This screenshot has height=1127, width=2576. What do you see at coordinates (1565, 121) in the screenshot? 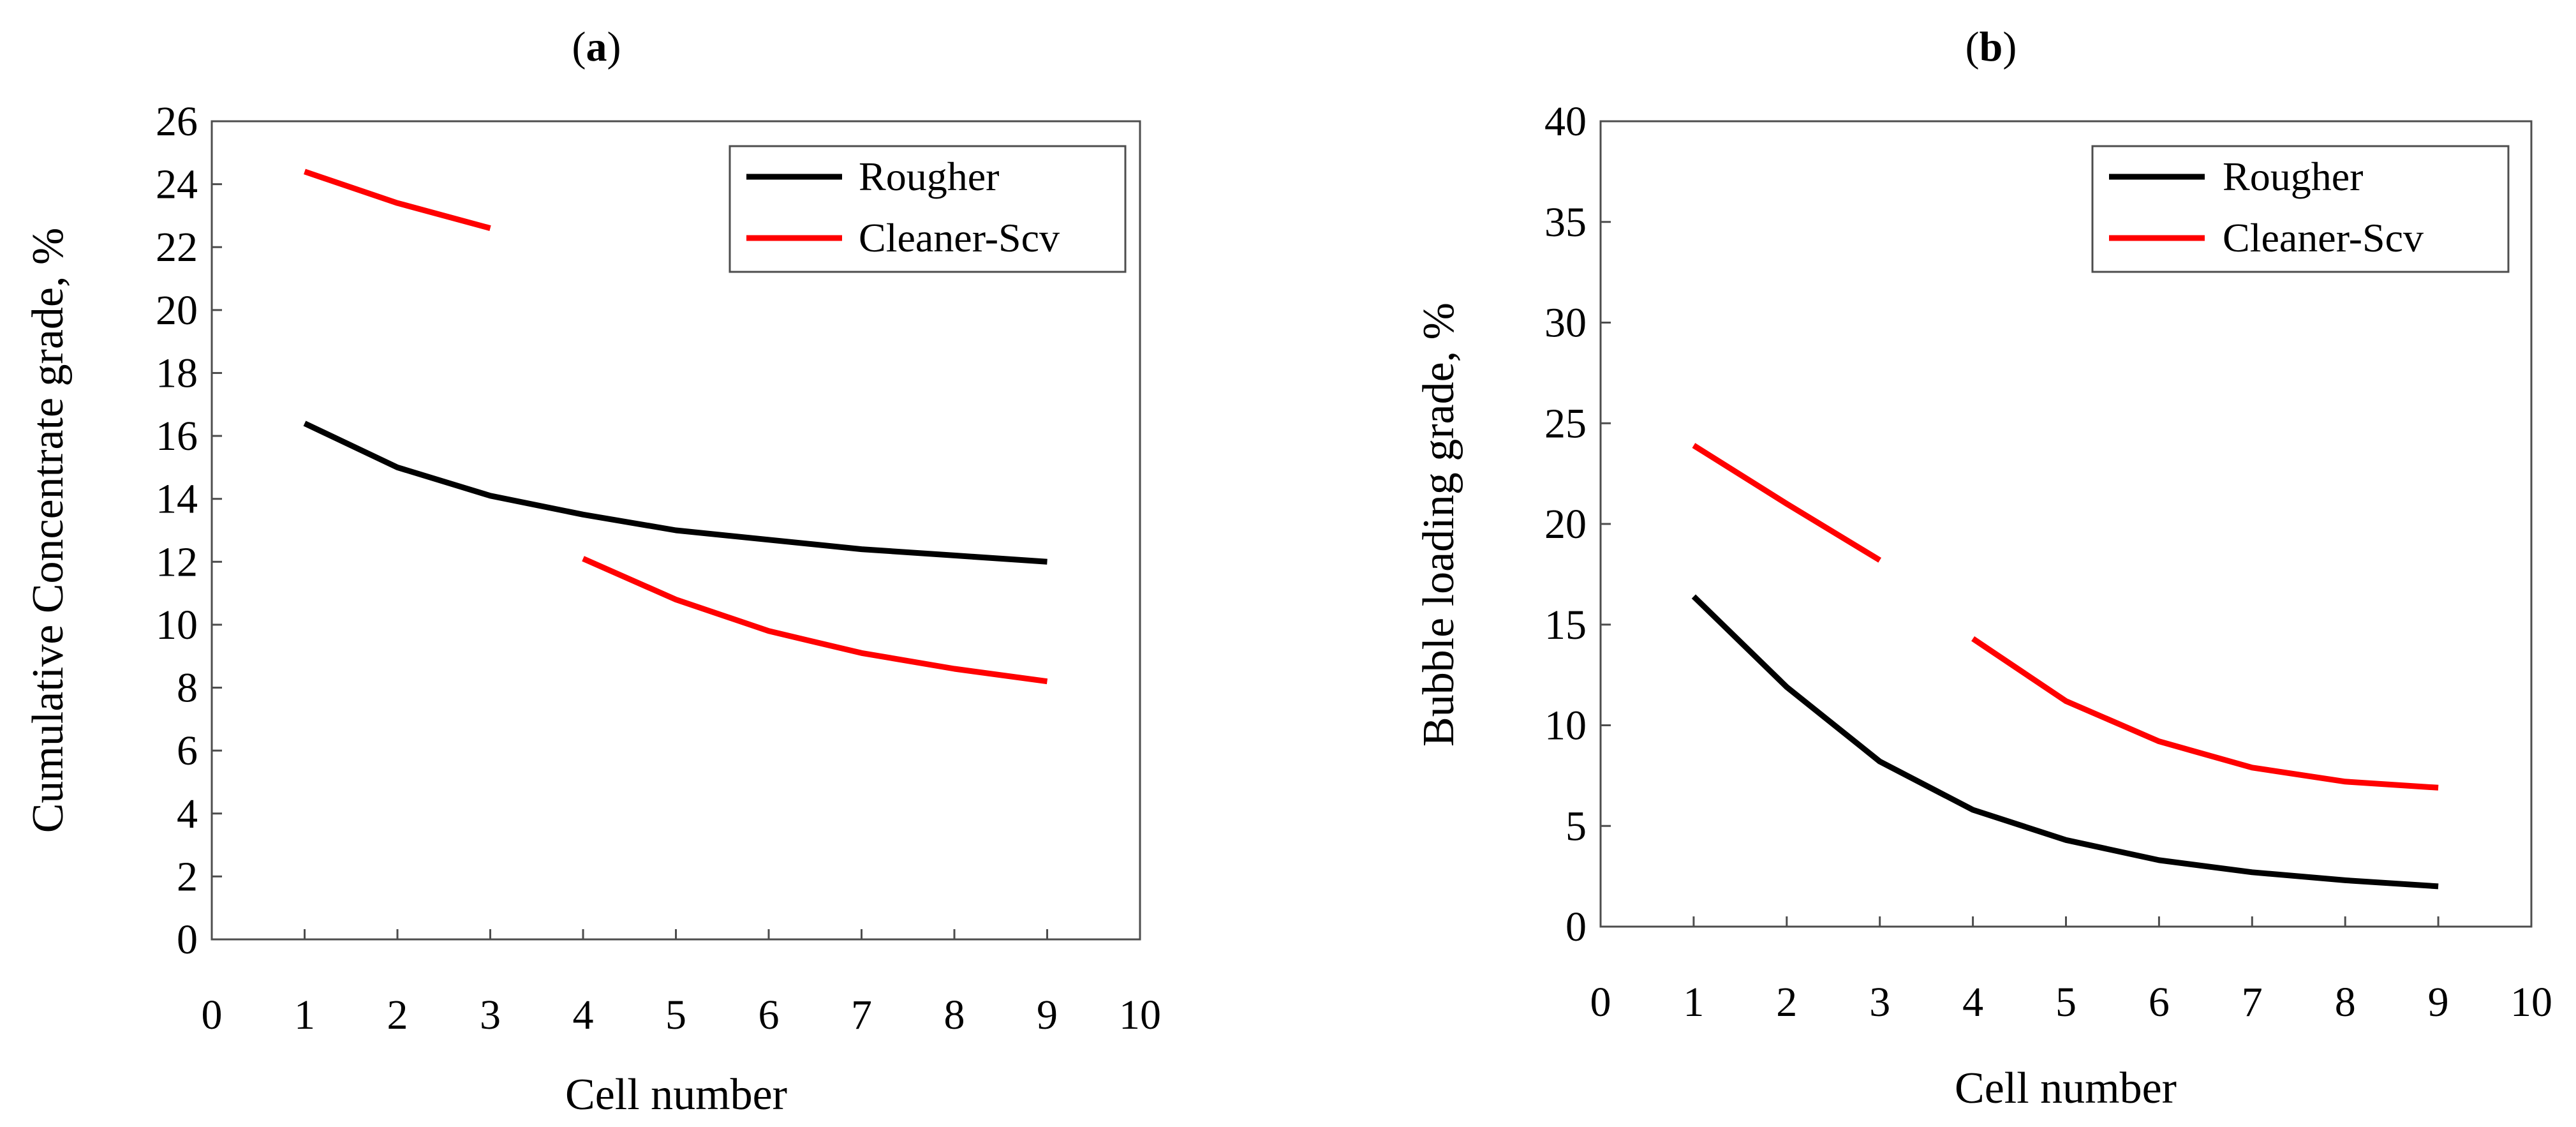
I see `y-tick-label: 40` at bounding box center [1565, 121].